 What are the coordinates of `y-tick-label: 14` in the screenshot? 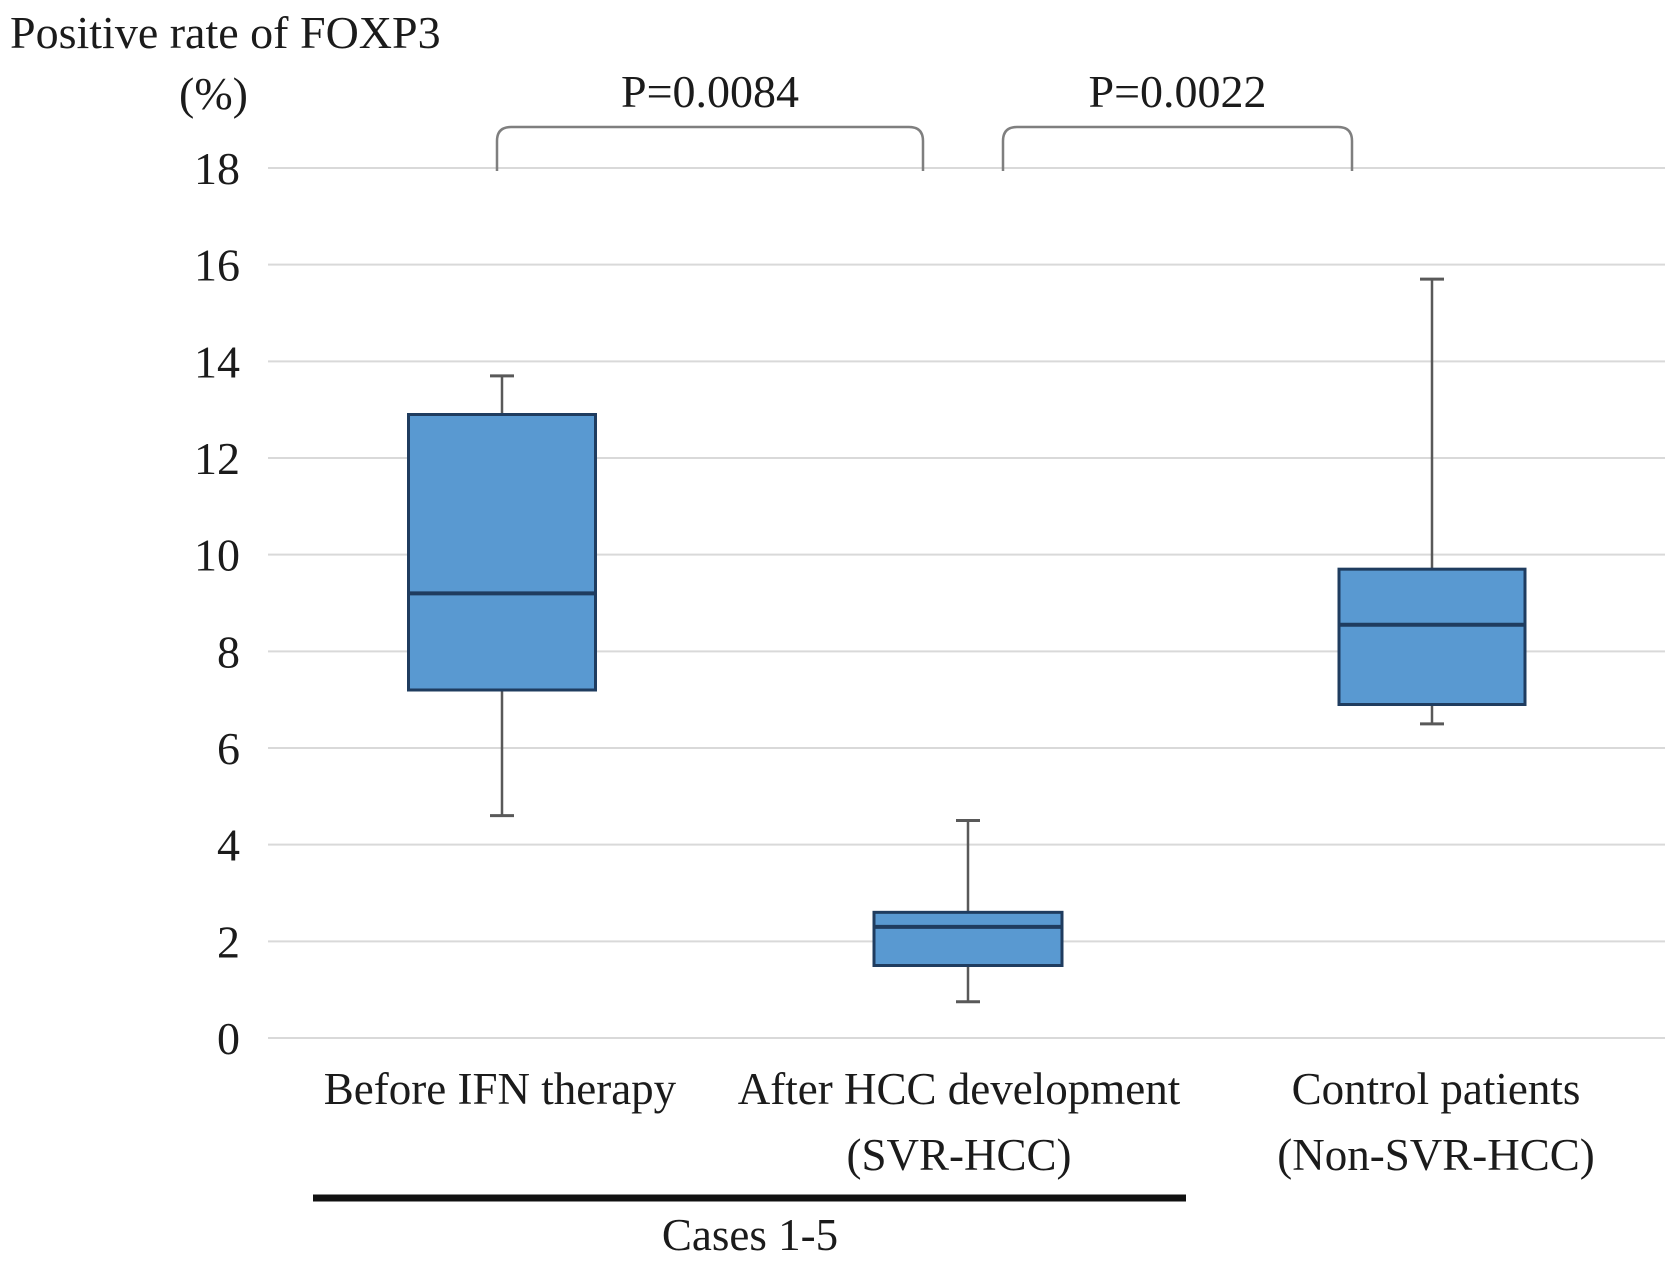 It's located at (217, 361).